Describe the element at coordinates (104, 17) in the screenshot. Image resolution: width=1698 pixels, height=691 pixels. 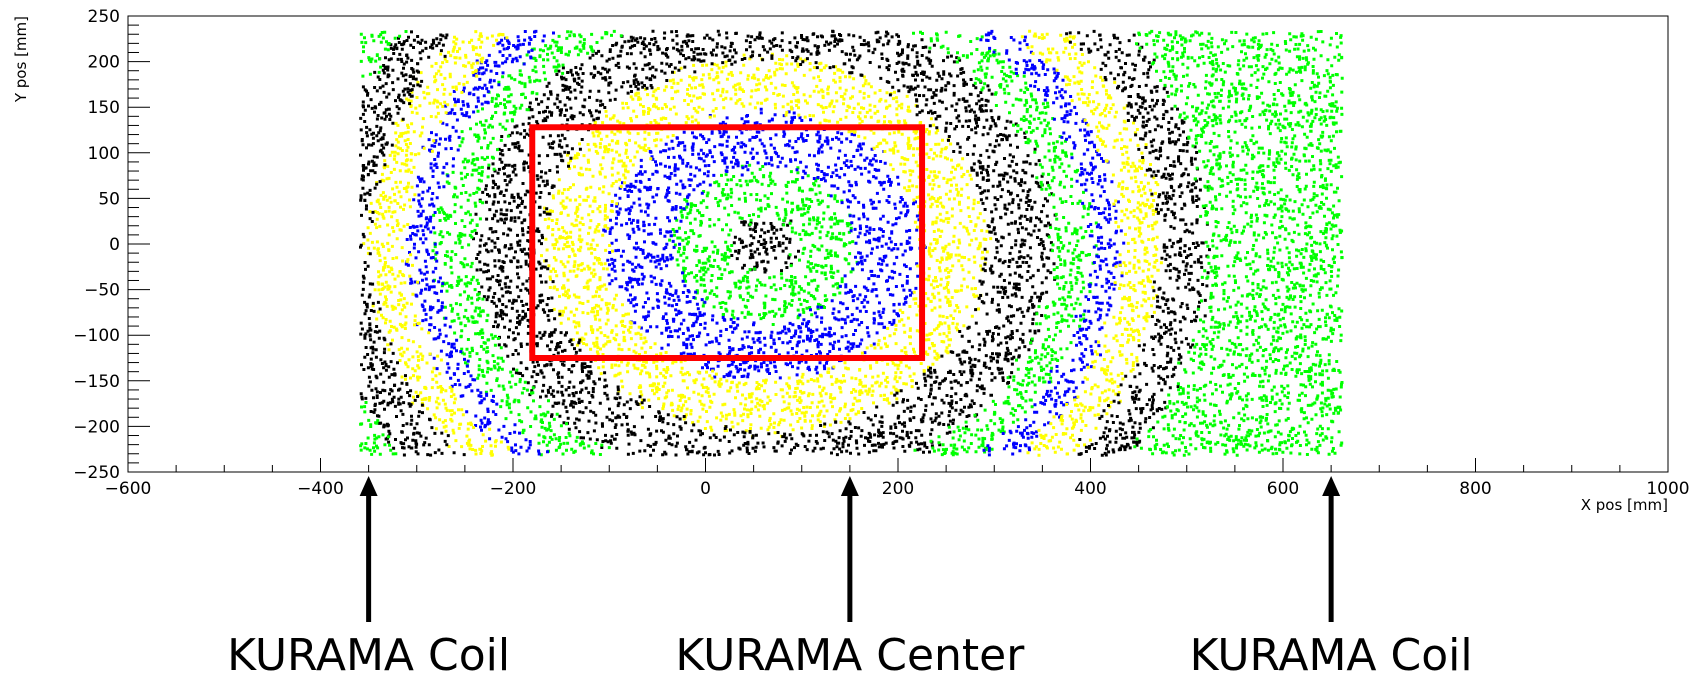
I see `y-tick-label: 250` at that location.